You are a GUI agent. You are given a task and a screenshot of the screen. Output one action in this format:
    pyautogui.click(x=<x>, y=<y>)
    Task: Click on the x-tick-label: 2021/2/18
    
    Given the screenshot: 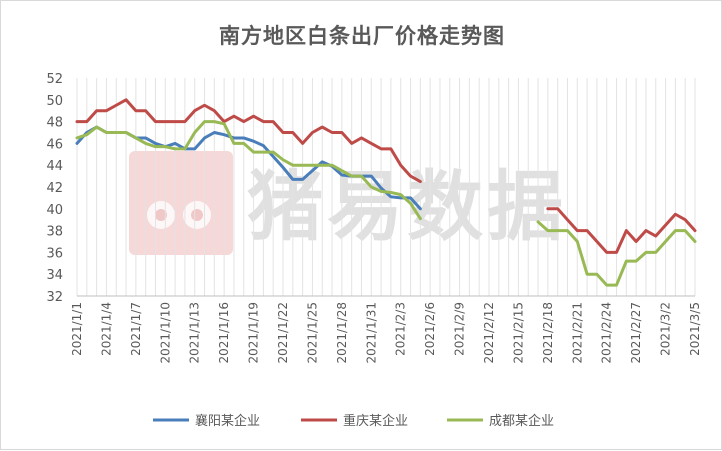 What is the action you would take?
    pyautogui.click(x=548, y=333)
    